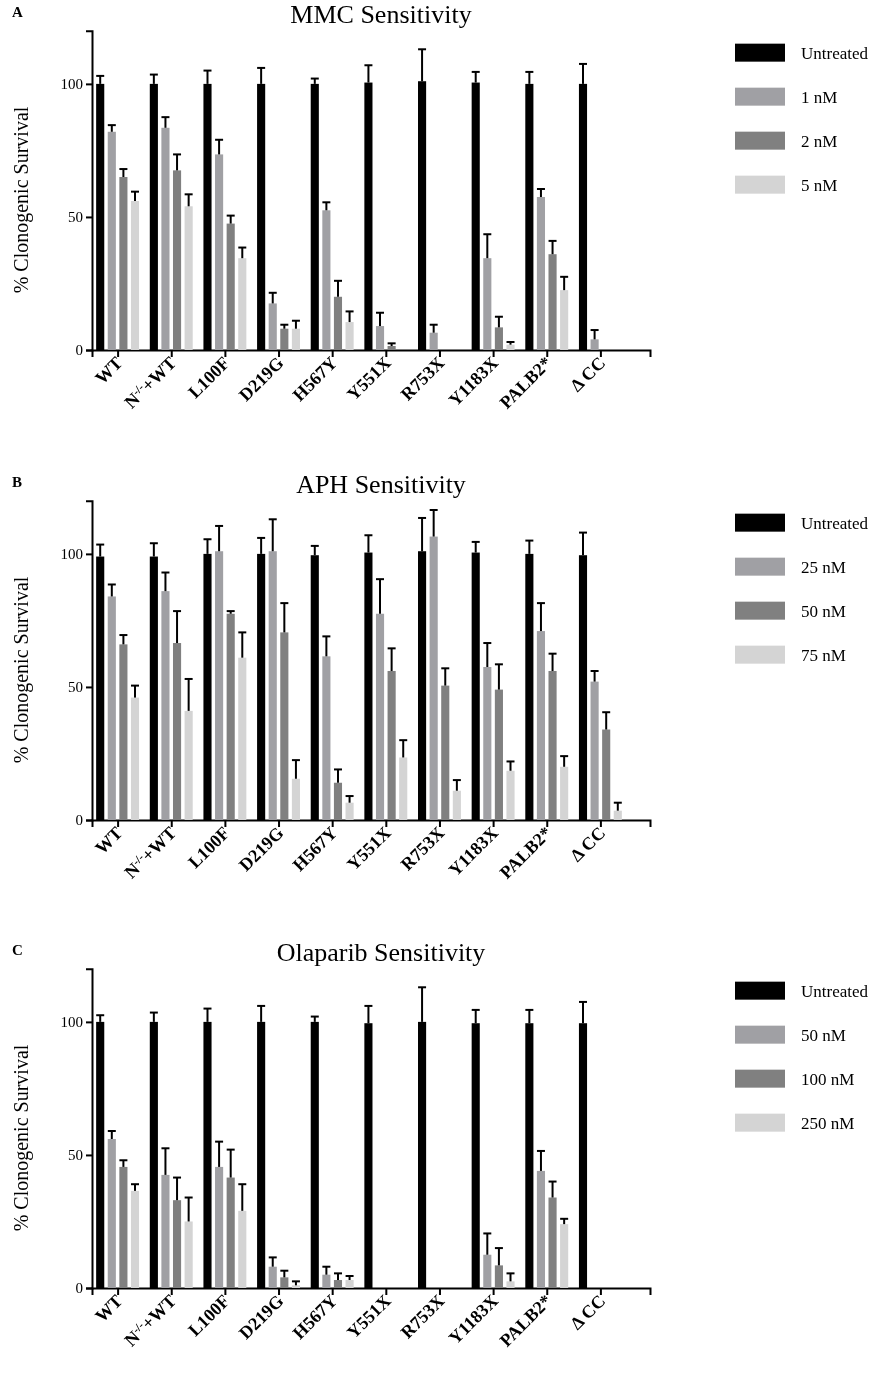 This screenshot has width=894, height=1383. Describe the element at coordinates (819, 97) in the screenshot. I see `legend-label: 1 nM` at that location.